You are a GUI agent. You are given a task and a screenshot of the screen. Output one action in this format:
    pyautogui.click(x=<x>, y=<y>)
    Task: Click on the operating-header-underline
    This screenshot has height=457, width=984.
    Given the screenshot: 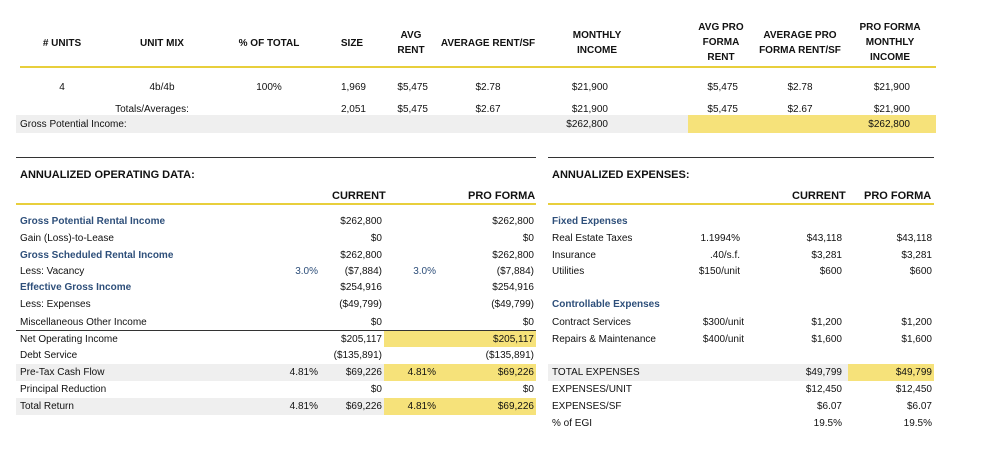 What is the action you would take?
    pyautogui.click(x=276, y=204)
    